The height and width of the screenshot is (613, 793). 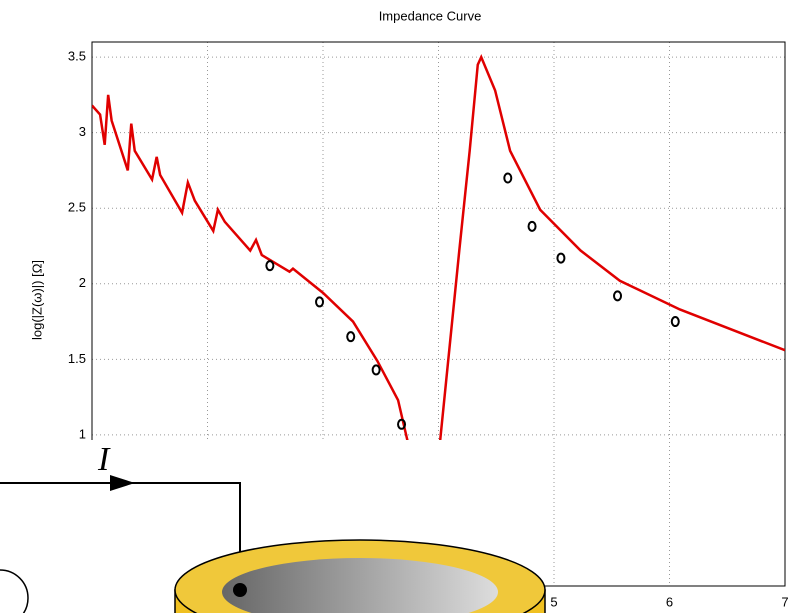 What do you see at coordinates (77, 358) in the screenshot?
I see `y-tick-label: 1.5` at bounding box center [77, 358].